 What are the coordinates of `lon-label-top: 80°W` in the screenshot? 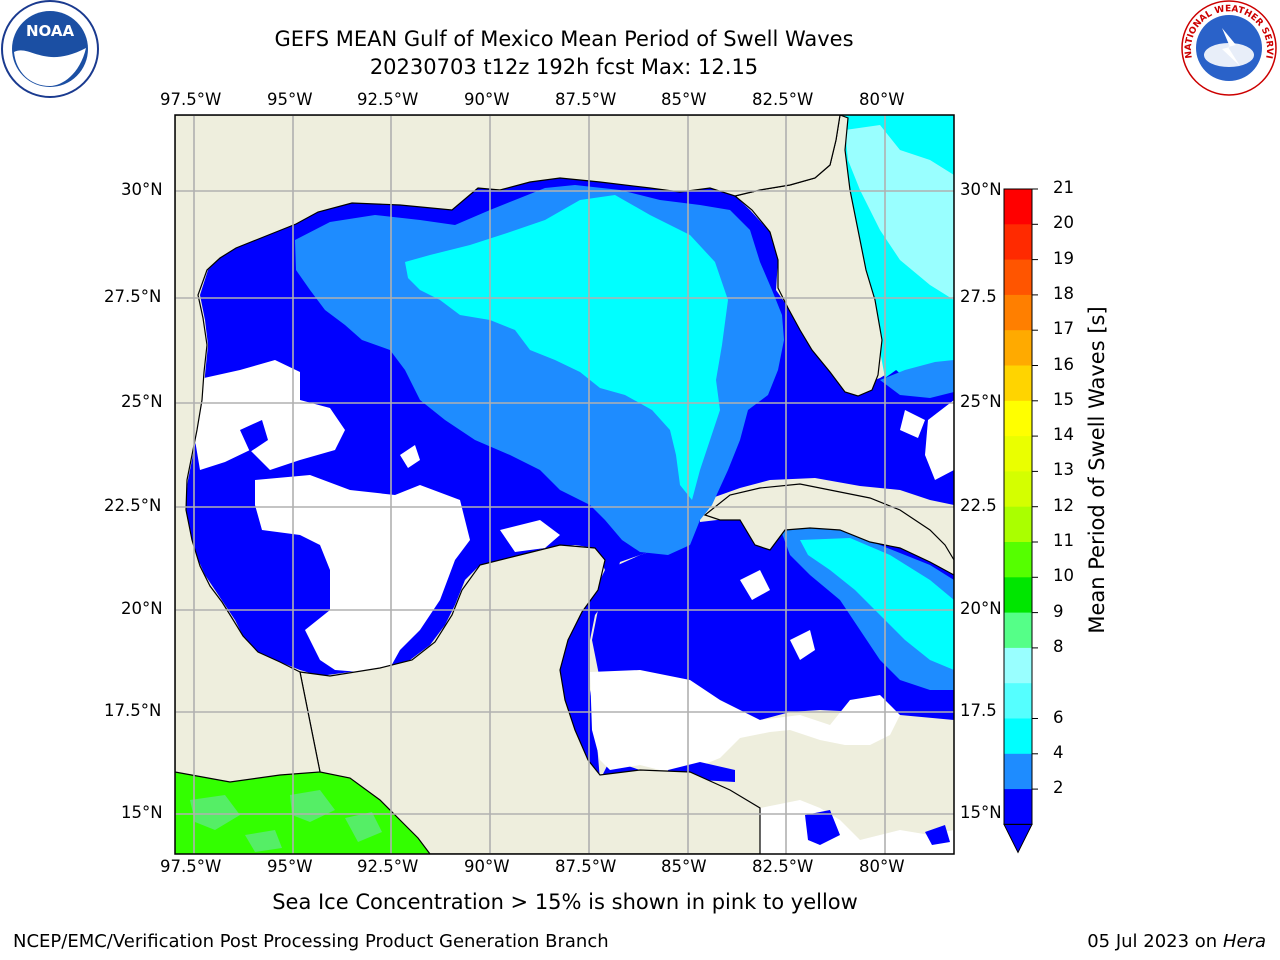 It's located at (882, 99).